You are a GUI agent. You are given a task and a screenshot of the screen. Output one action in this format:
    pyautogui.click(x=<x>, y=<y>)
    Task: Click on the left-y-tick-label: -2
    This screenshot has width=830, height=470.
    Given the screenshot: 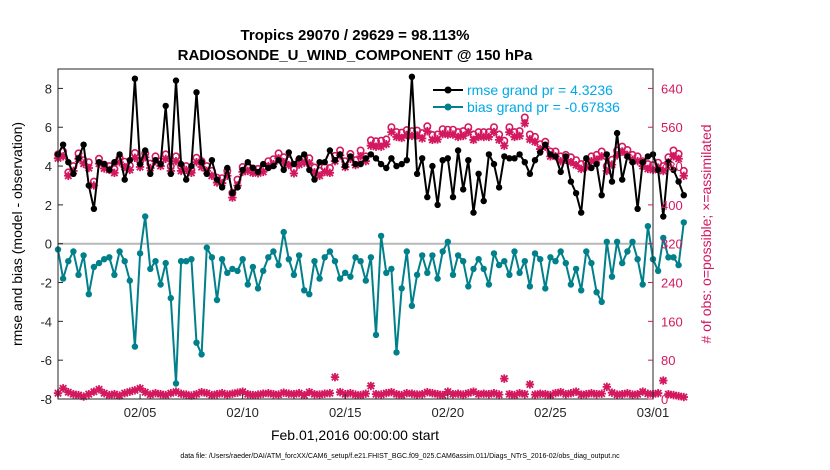 What is the action you would take?
    pyautogui.click(x=46, y=283)
    